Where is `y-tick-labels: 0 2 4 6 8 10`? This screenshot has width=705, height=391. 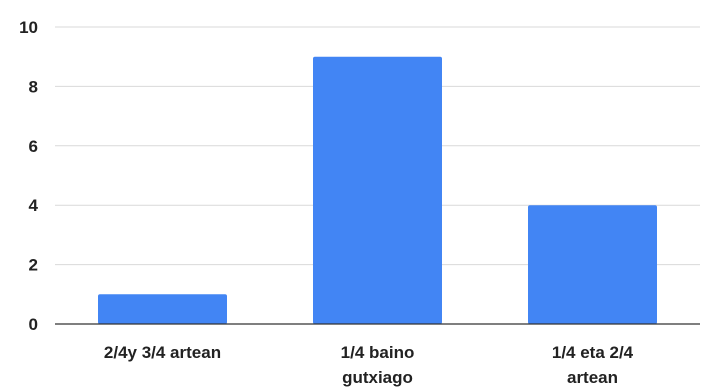
y-tick-labels: 0 2 4 6 8 10 is located at coordinates (28, 176).